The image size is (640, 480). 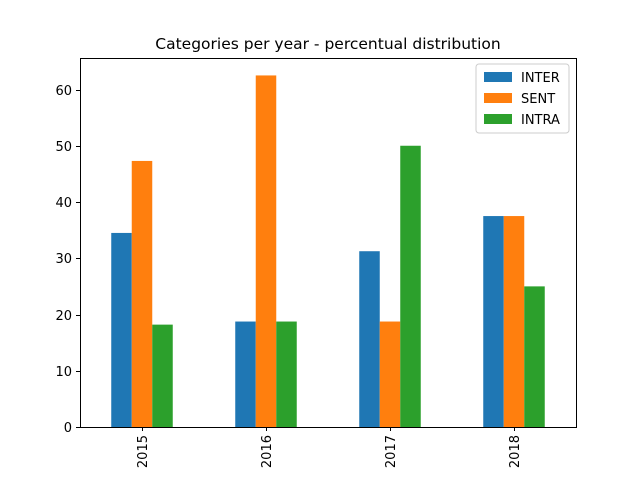 I want to click on bar-intra-2015, so click(x=162, y=375).